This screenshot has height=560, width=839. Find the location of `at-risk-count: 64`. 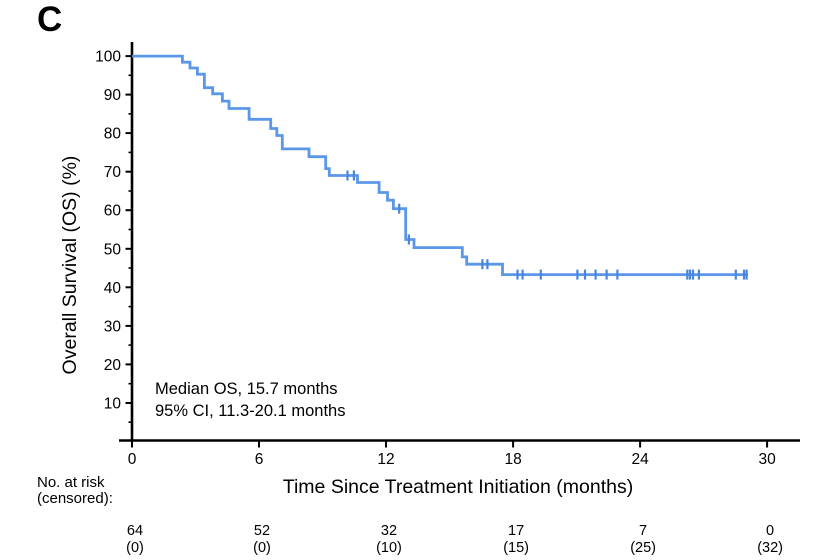

at-risk-count: 64 is located at coordinates (135, 531).